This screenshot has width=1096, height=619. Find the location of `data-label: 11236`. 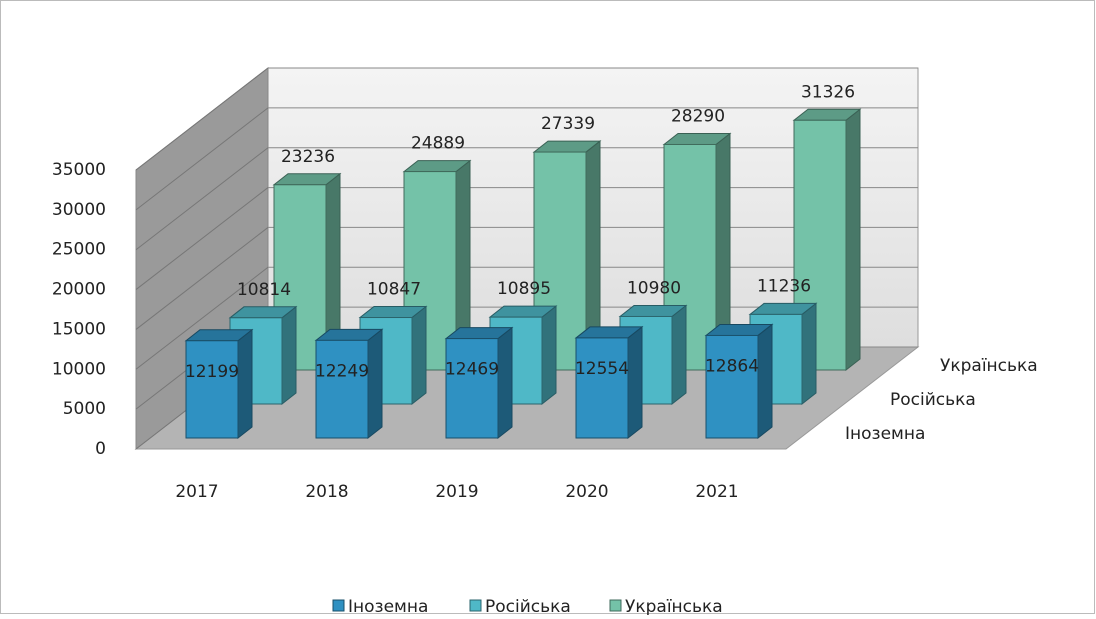

data-label: 11236 is located at coordinates (784, 286).